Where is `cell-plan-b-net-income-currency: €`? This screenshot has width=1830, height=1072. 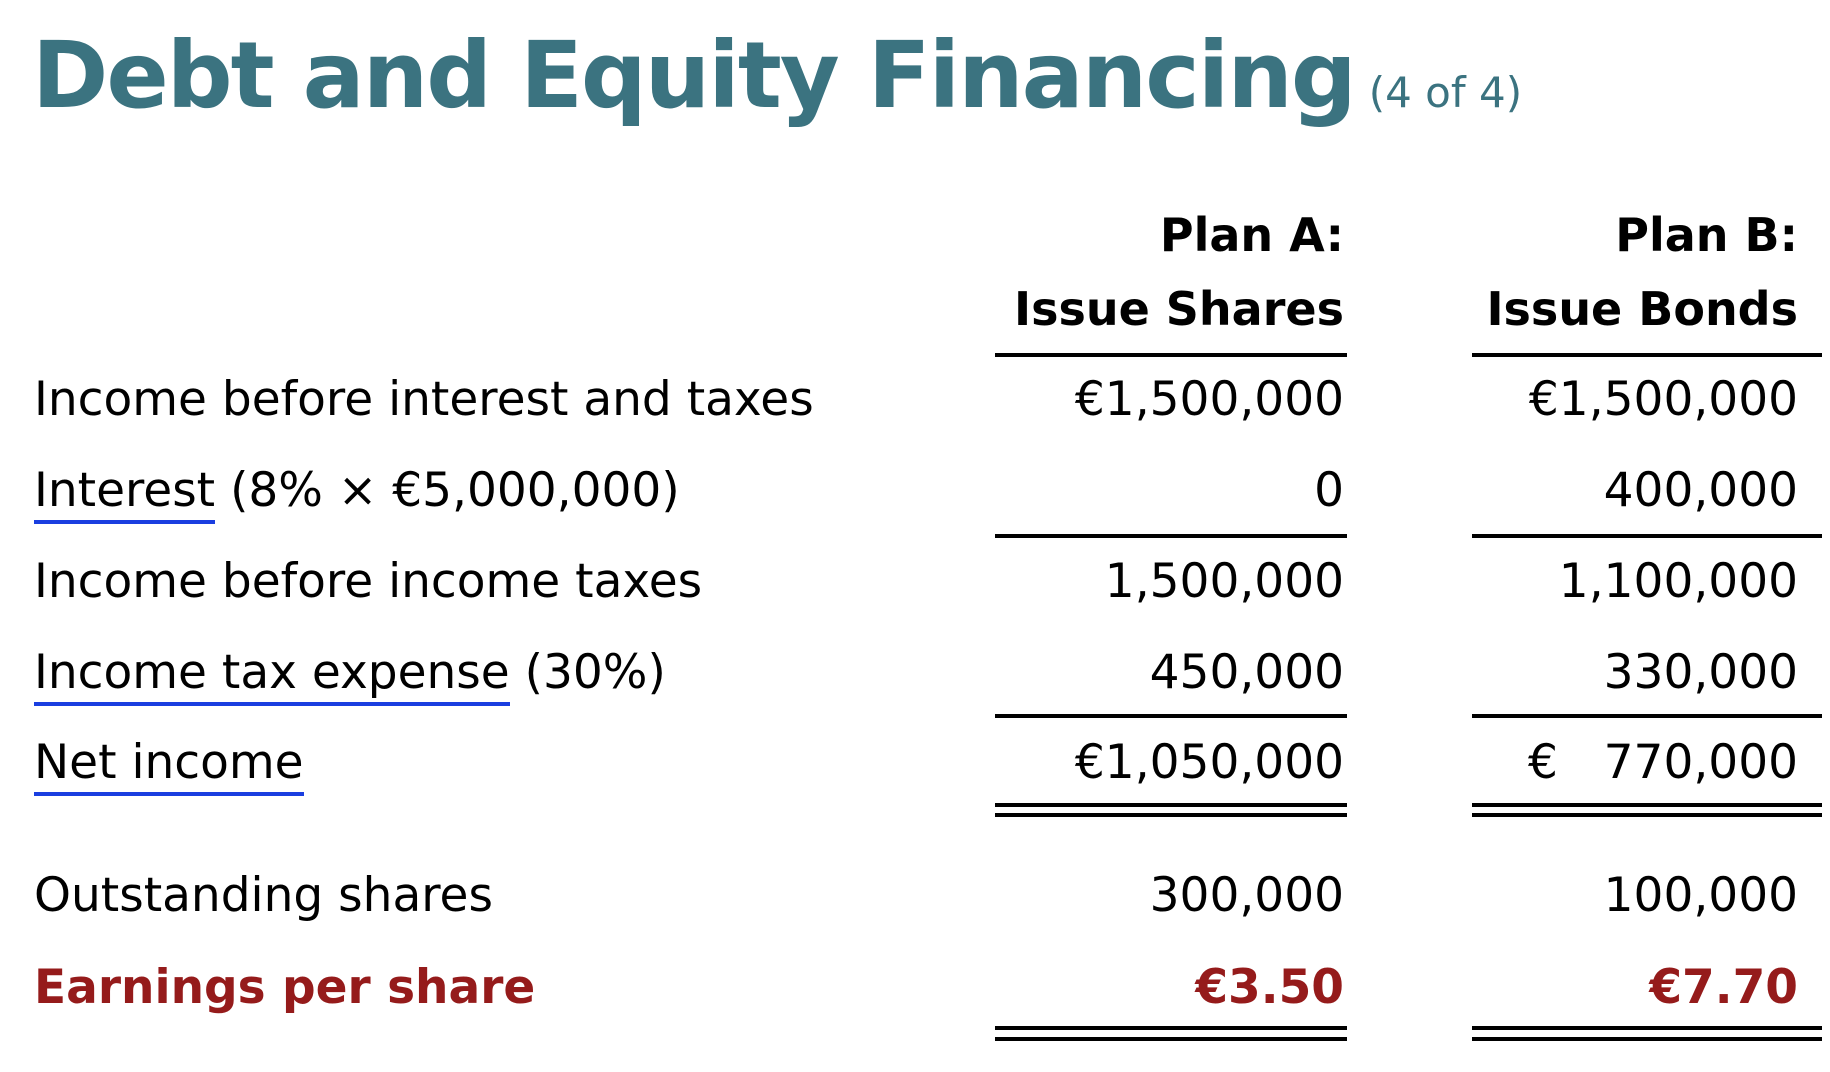
cell-plan-b-net-income-currency: € is located at coordinates (1543, 762).